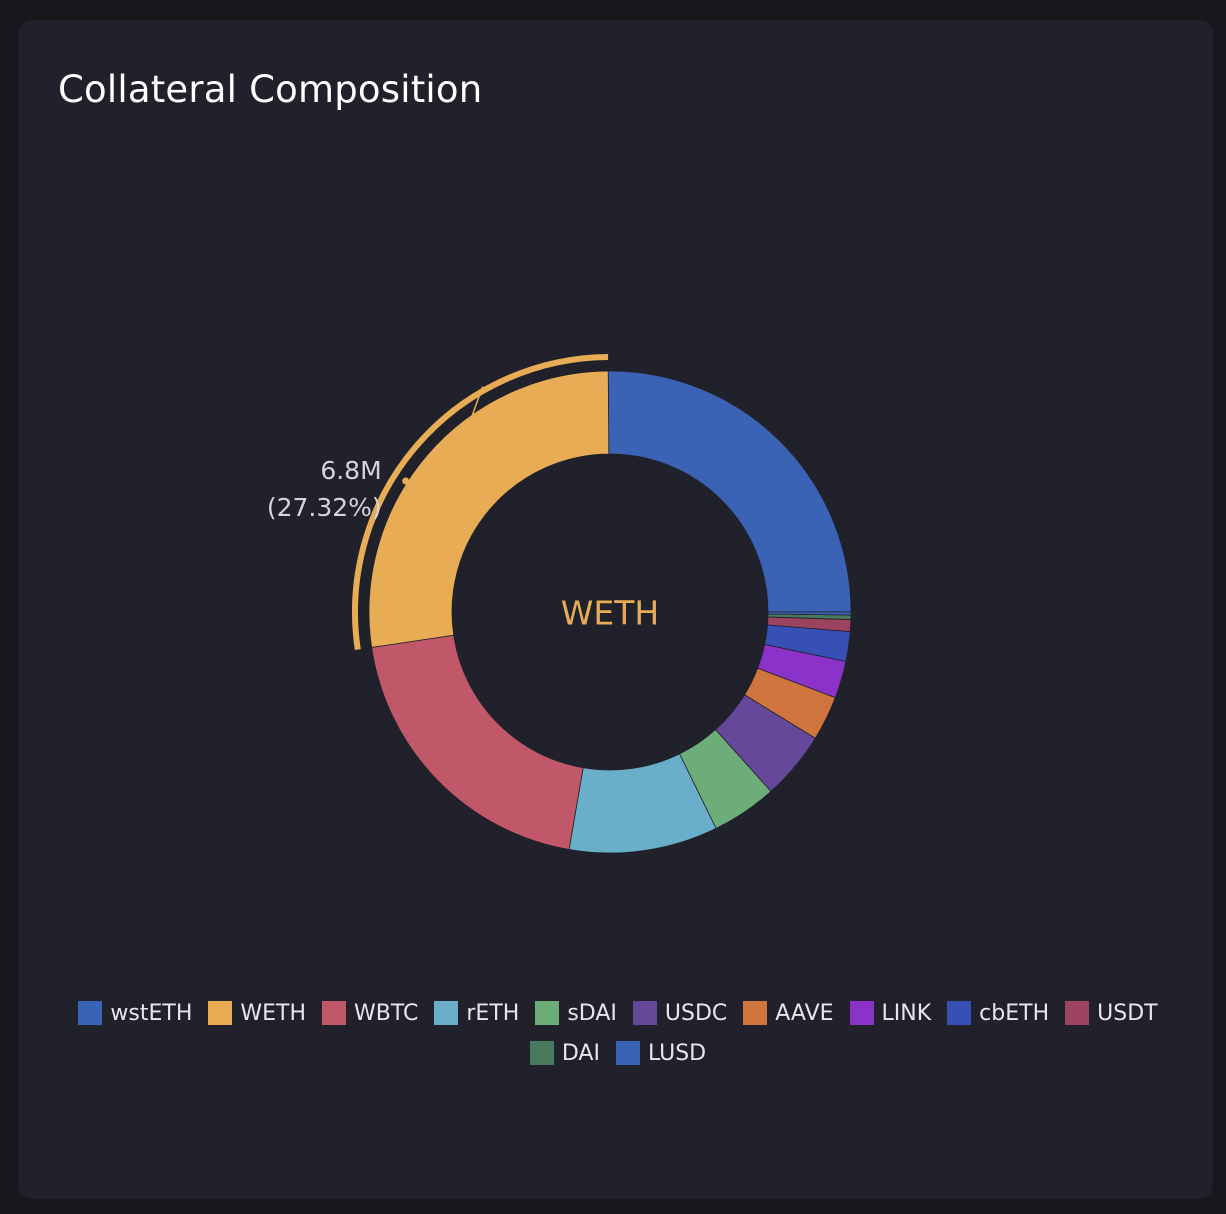 This screenshot has width=1226, height=1214. Describe the element at coordinates (790, 703) in the screenshot. I see `slice-aave` at that location.